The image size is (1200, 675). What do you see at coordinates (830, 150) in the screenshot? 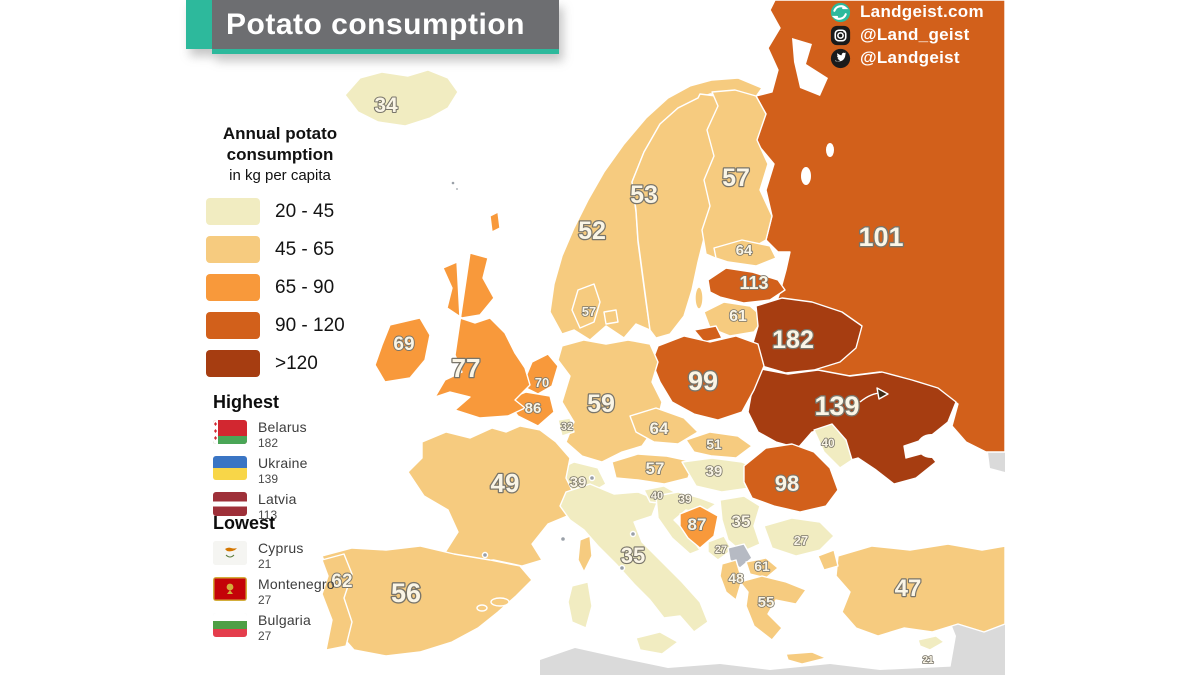
I see `lake-onega` at bounding box center [830, 150].